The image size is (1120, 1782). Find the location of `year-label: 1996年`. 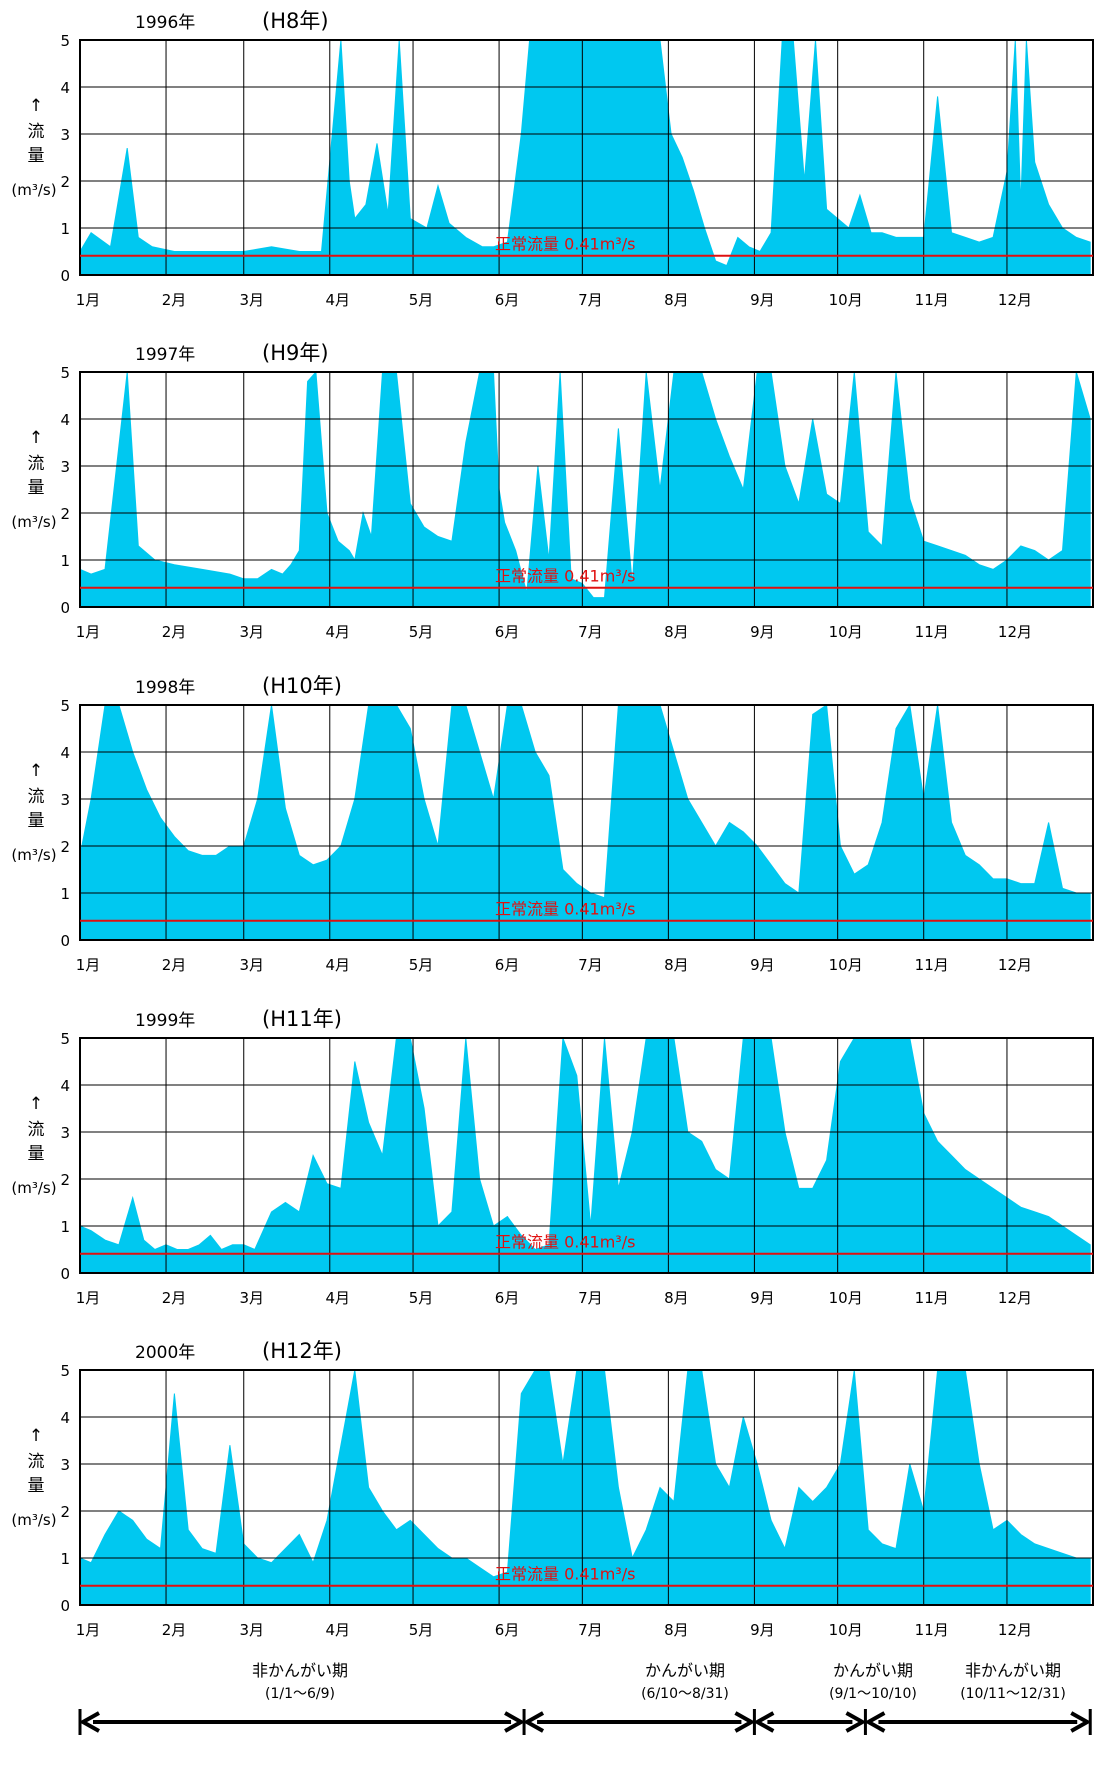

year-label: 1996年 is located at coordinates (165, 23).